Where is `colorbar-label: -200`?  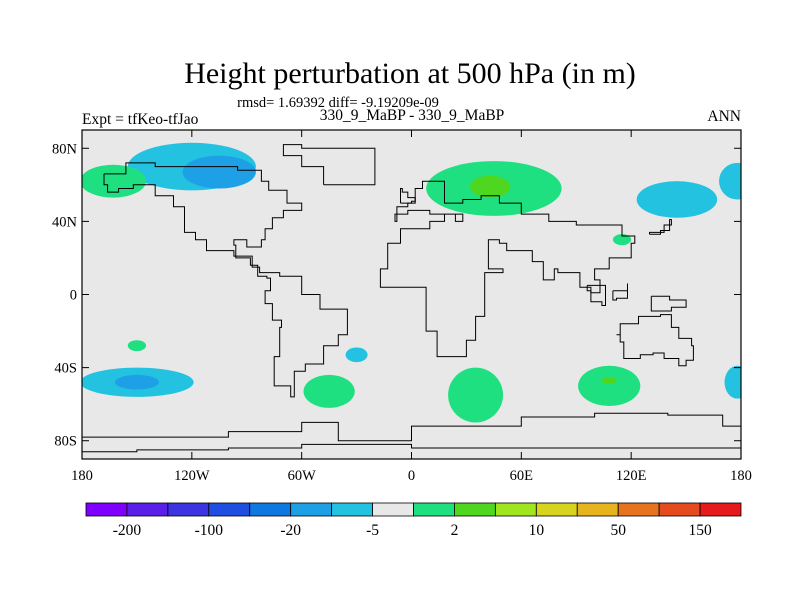
colorbar-label: -200 is located at coordinates (127, 530).